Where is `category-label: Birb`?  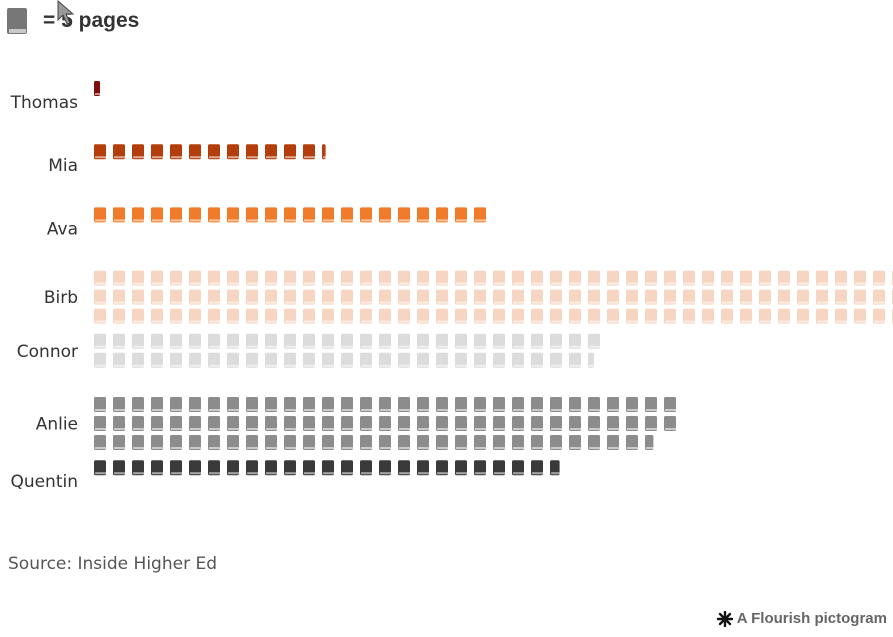 category-label: Birb is located at coordinates (61, 298).